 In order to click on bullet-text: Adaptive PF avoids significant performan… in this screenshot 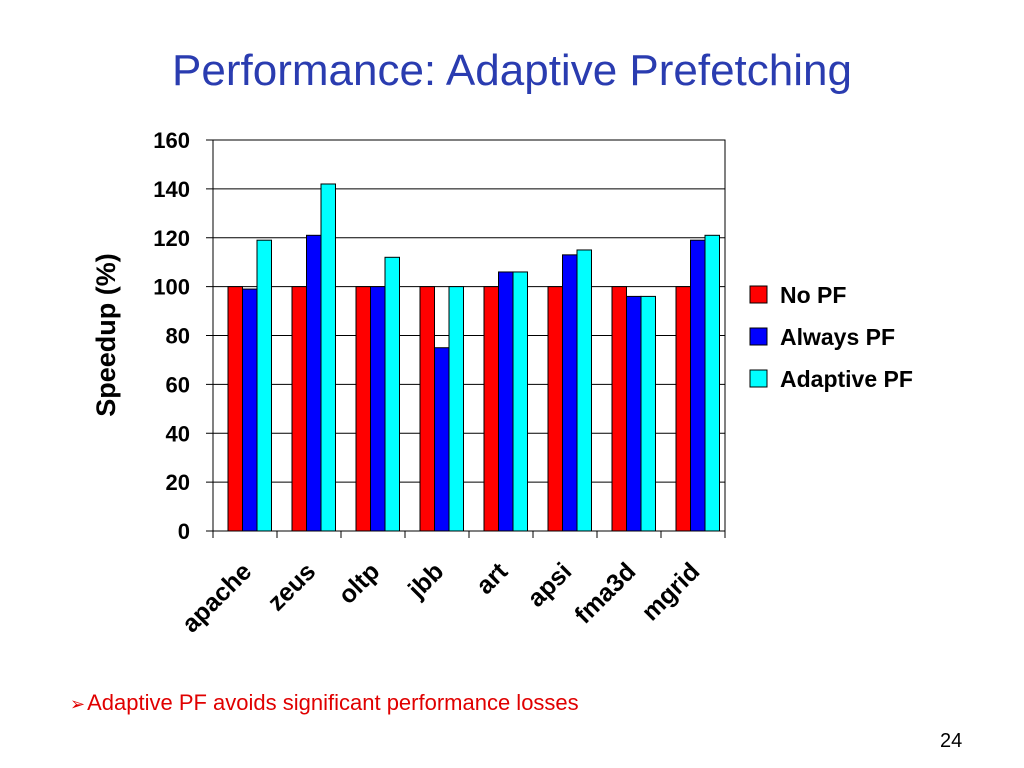, I will do `click(333, 702)`.